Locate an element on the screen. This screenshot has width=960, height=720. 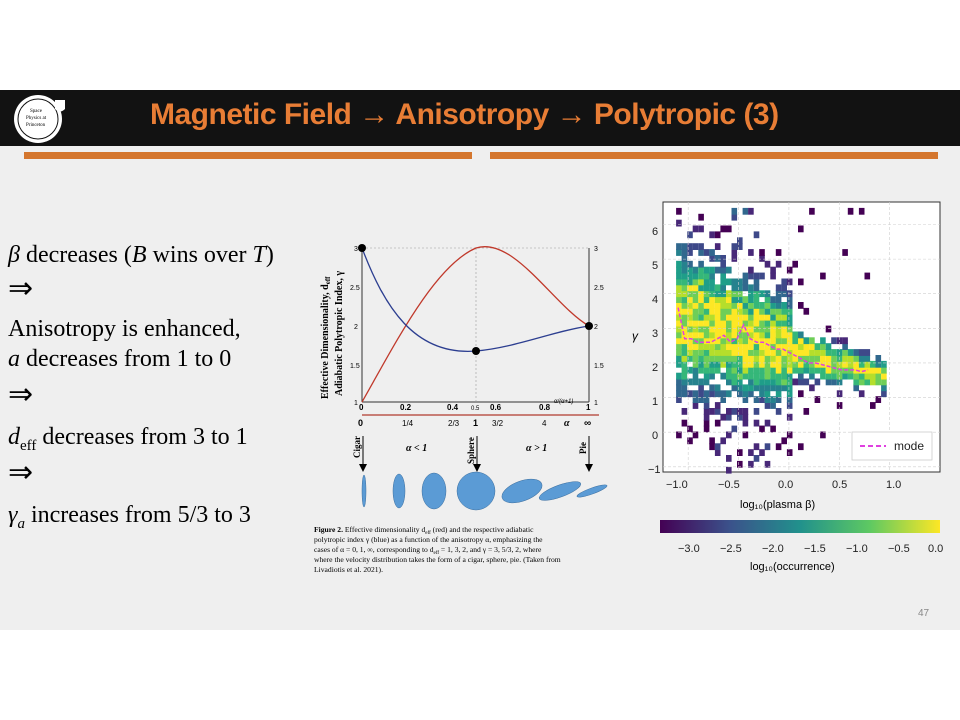
logo-text-2: Physics at is located at coordinates (36, 118).